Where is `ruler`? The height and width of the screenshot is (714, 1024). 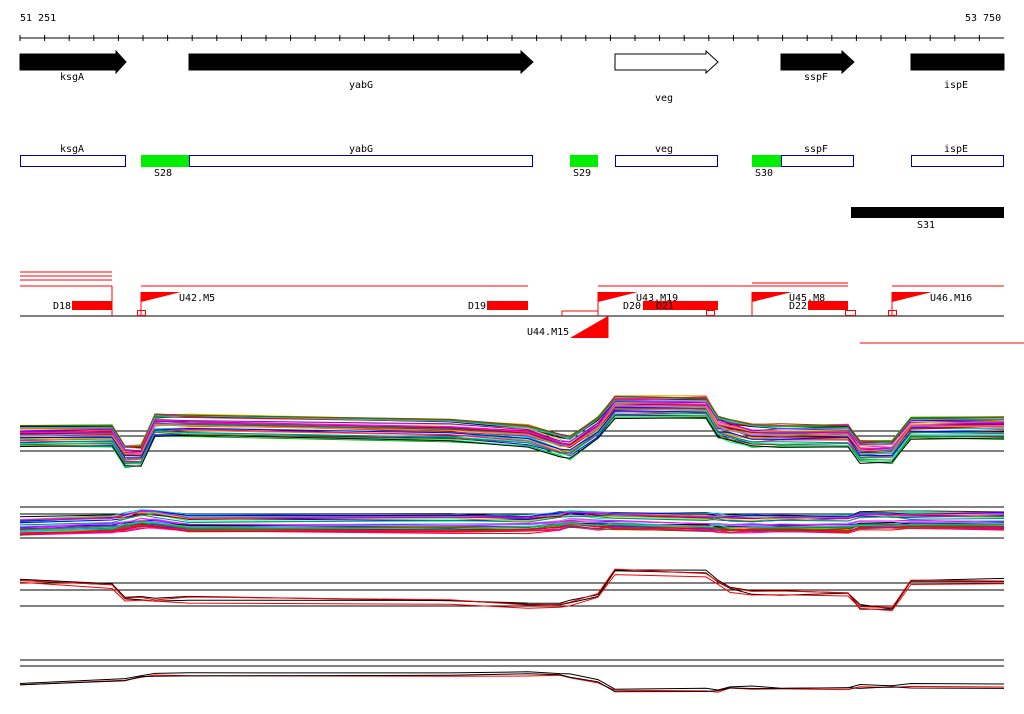 ruler is located at coordinates (511, 38).